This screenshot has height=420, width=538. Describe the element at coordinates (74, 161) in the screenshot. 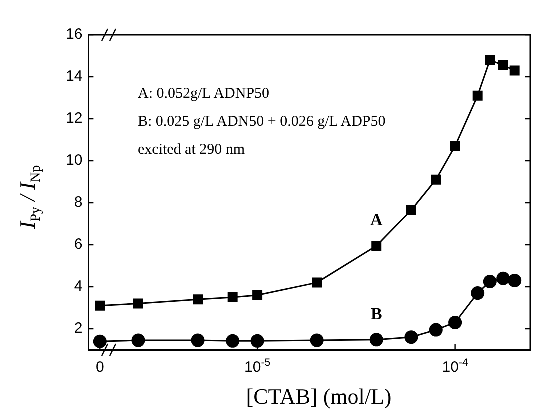

I see `y-tick-label: 10` at that location.